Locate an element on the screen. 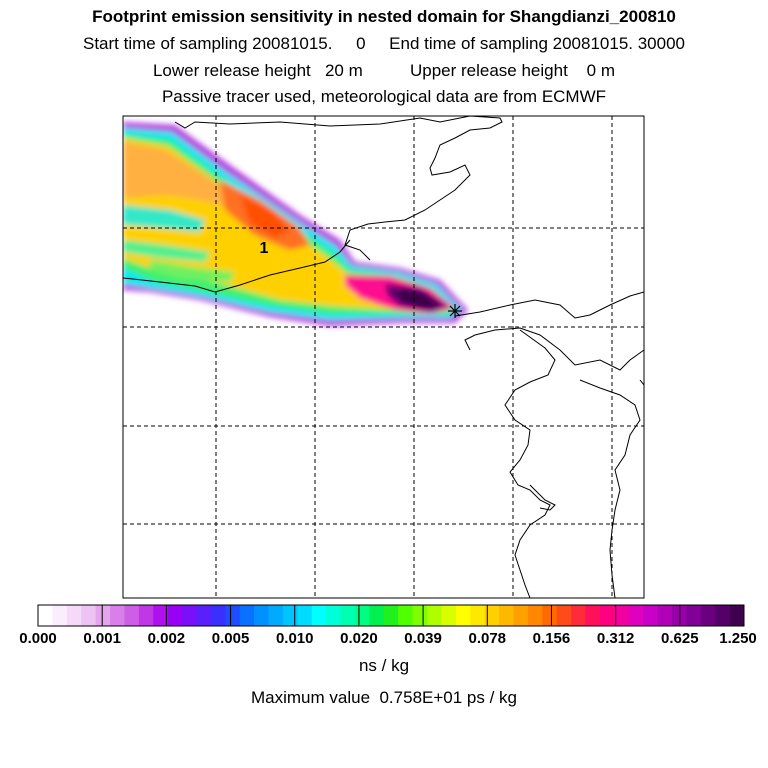  station-marker is located at coordinates (455, 311).